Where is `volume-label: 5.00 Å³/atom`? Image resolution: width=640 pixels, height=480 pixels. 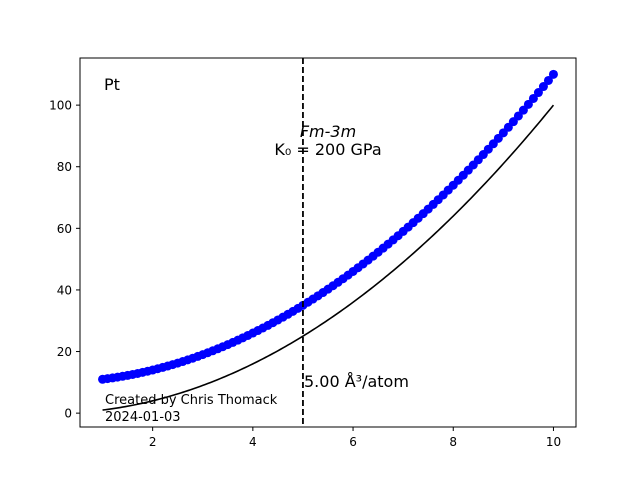
volume-label: 5.00 Å³/atom is located at coordinates (356, 381).